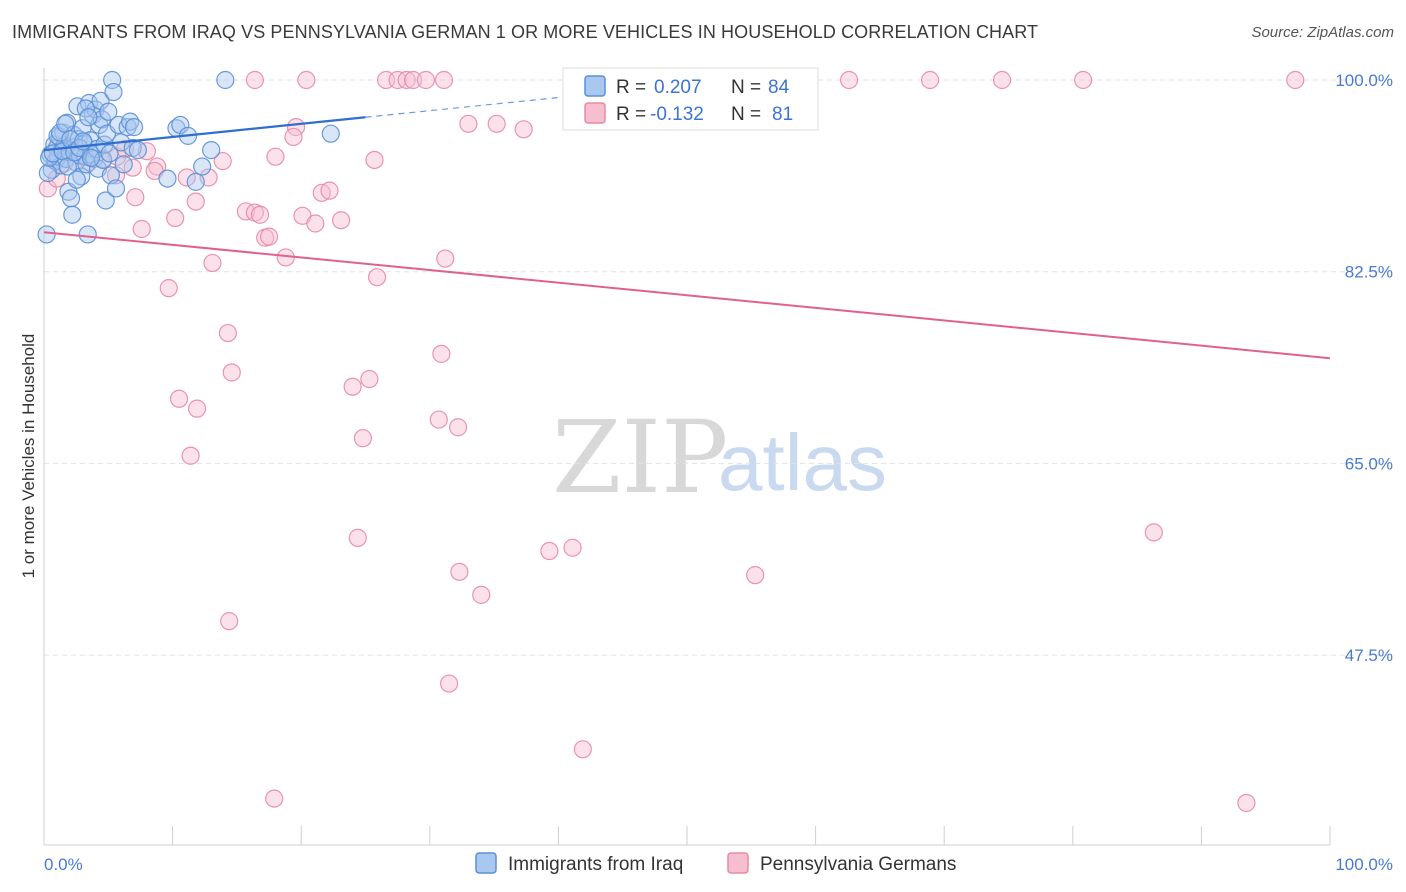  What do you see at coordinates (1364, 368) in the screenshot?
I see `y-axis-tick-labels: 47.5% 65.0% 82.5% 100.0%` at bounding box center [1364, 368].